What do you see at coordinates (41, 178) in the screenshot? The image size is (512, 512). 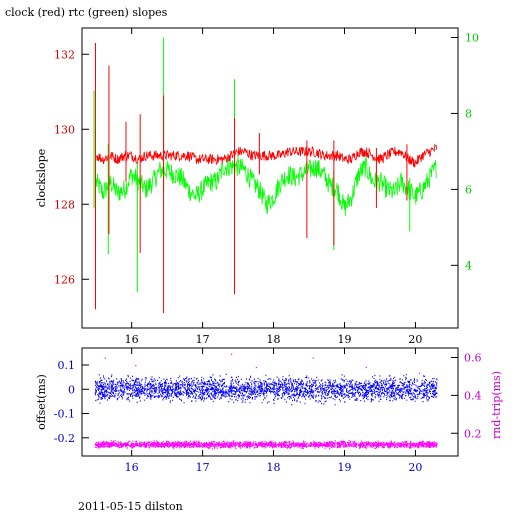 I see `top-y-axis-label: clockslope` at bounding box center [41, 178].